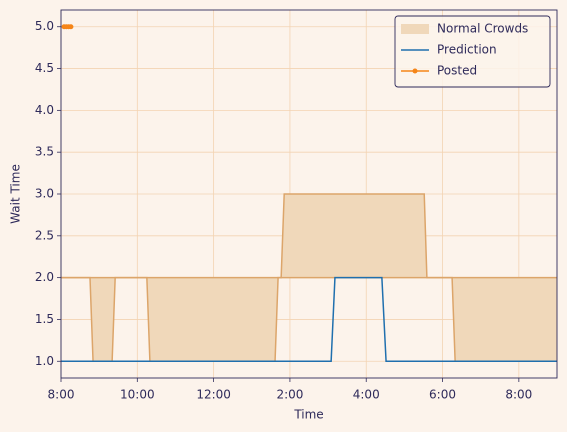  Describe the element at coordinates (415, 71) in the screenshot. I see `legend-marker` at that location.